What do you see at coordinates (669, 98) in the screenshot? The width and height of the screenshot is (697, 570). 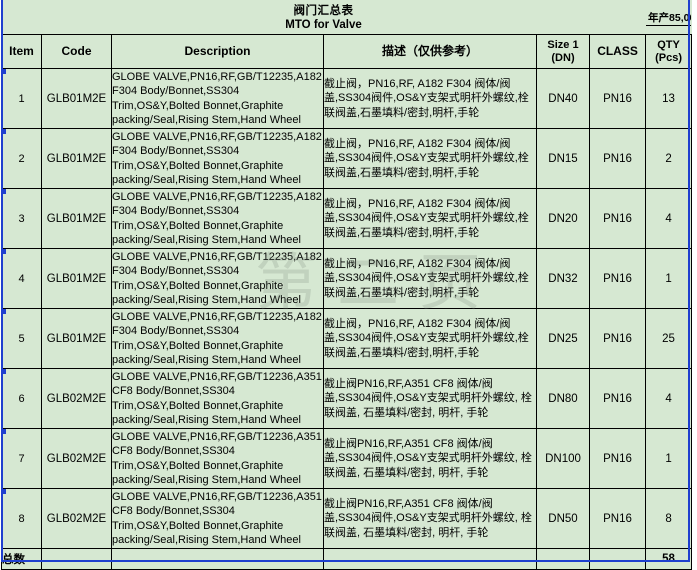 I see `cell-qty: 13` at bounding box center [669, 98].